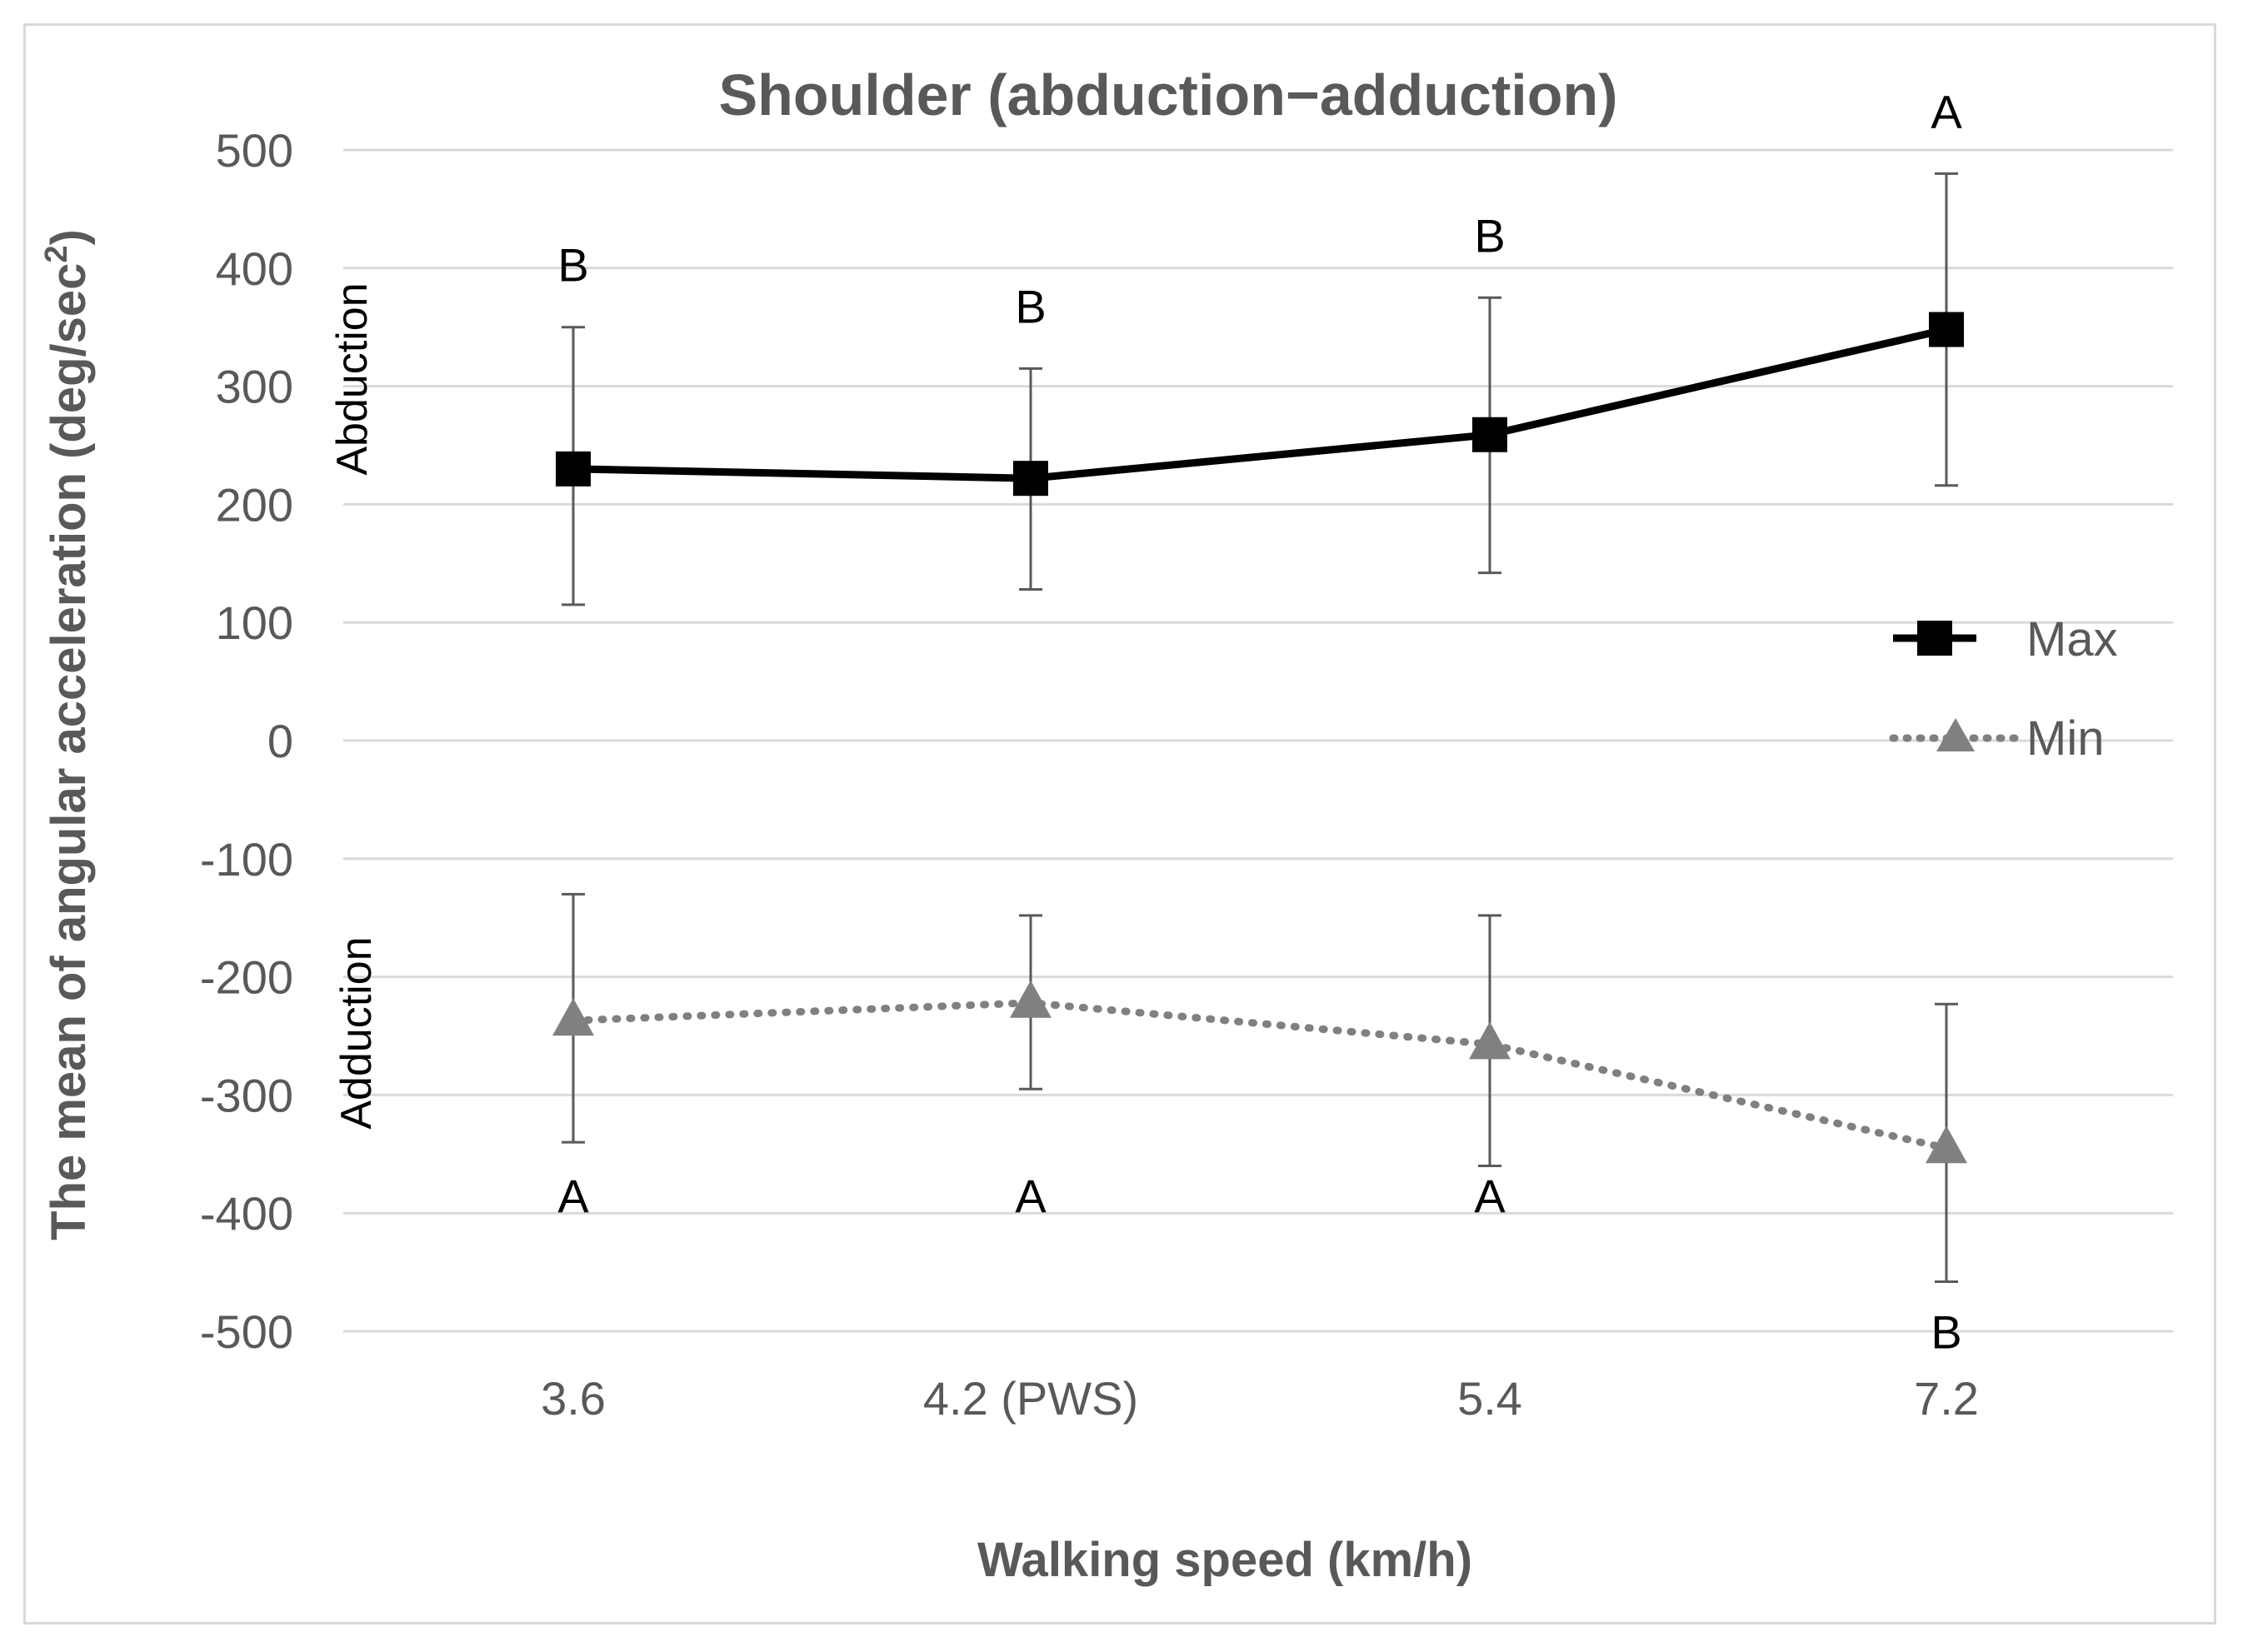 This screenshot has width=2243, height=1652. What do you see at coordinates (56, 254) in the screenshot?
I see `y-axis-title-superscript: 2` at bounding box center [56, 254].